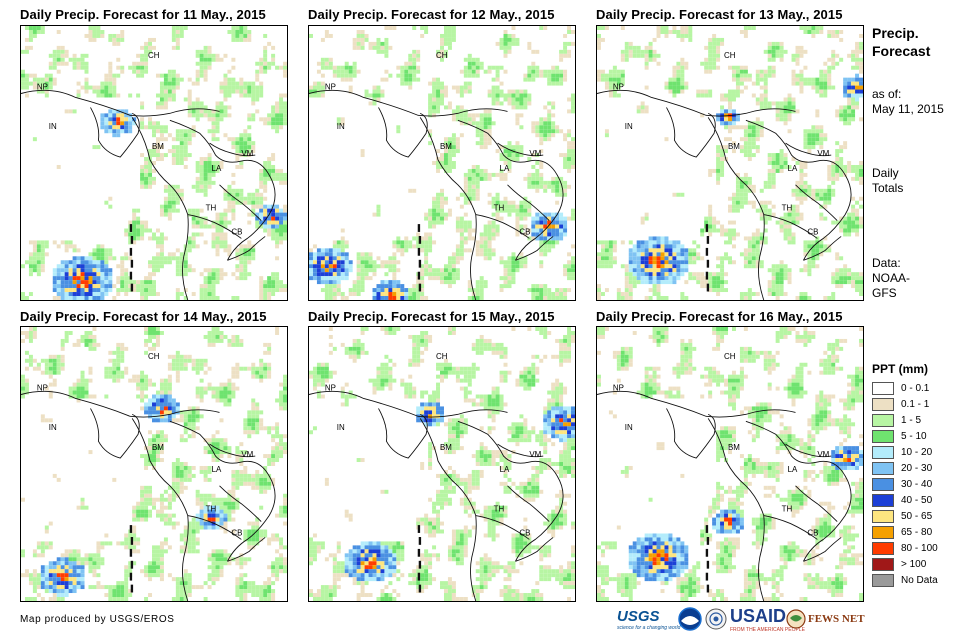 Image resolution: width=967 pixels, height=639 pixels. I want to click on forecast-map-1: CH NP IN BM LA VM TH CB, so click(154, 163).